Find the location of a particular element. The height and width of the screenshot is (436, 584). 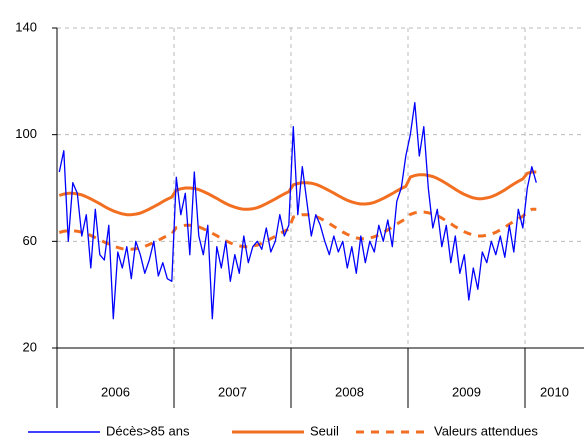

legend-label: Seuil is located at coordinates (324, 429).